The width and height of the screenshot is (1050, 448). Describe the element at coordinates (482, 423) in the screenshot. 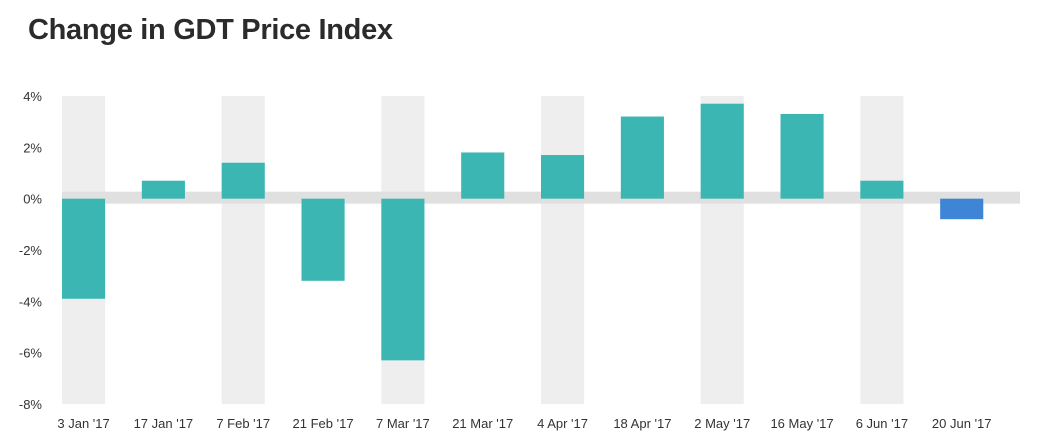

I see `x-tick-label: 21 Mar '17` at that location.